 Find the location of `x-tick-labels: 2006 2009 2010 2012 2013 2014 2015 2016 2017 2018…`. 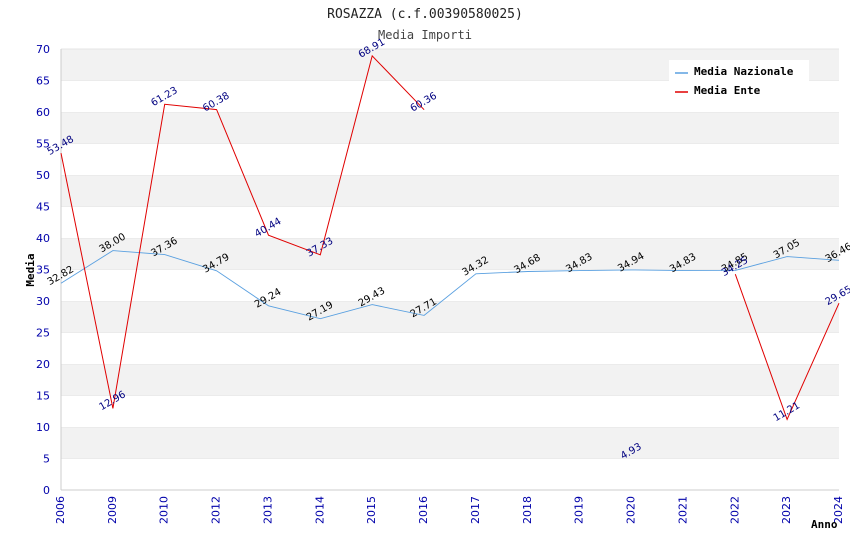

x-tick-labels: 2006 2009 2010 2012 2013 2014 2015 2016 2017 2018… is located at coordinates (449, 510).